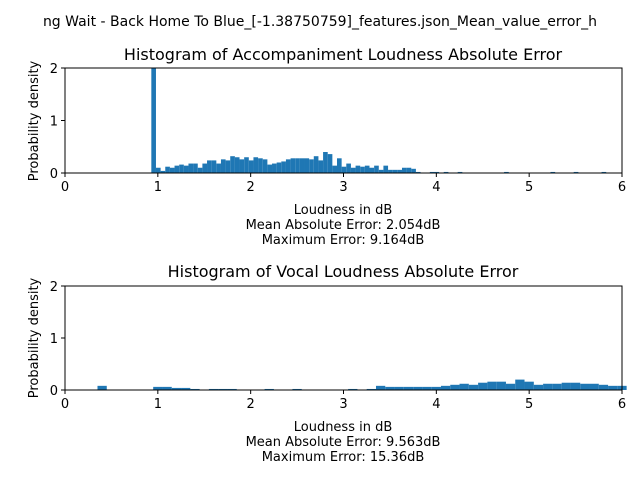  Describe the element at coordinates (622, 187) in the screenshot. I see `accompaniment-x-tick-label-6: 6` at that location.